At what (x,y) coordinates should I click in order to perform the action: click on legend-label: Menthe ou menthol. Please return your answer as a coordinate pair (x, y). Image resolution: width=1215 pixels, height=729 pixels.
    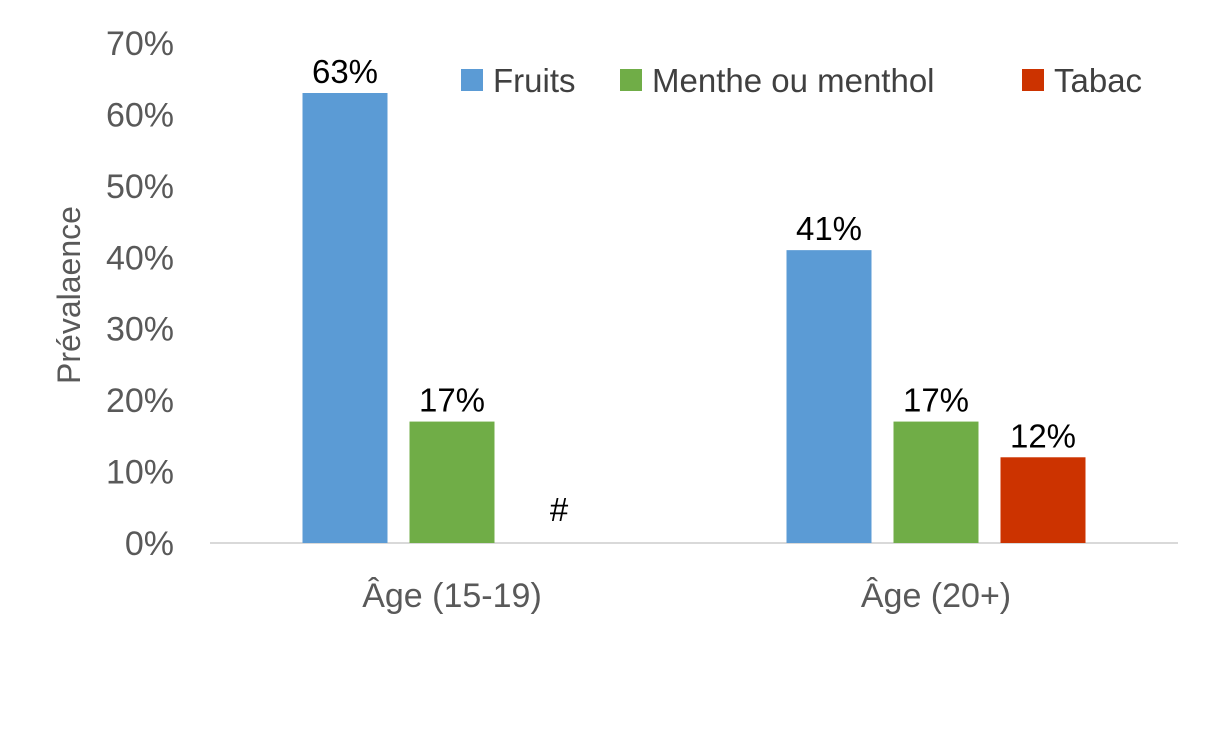
    Looking at the image, I should click on (793, 80).